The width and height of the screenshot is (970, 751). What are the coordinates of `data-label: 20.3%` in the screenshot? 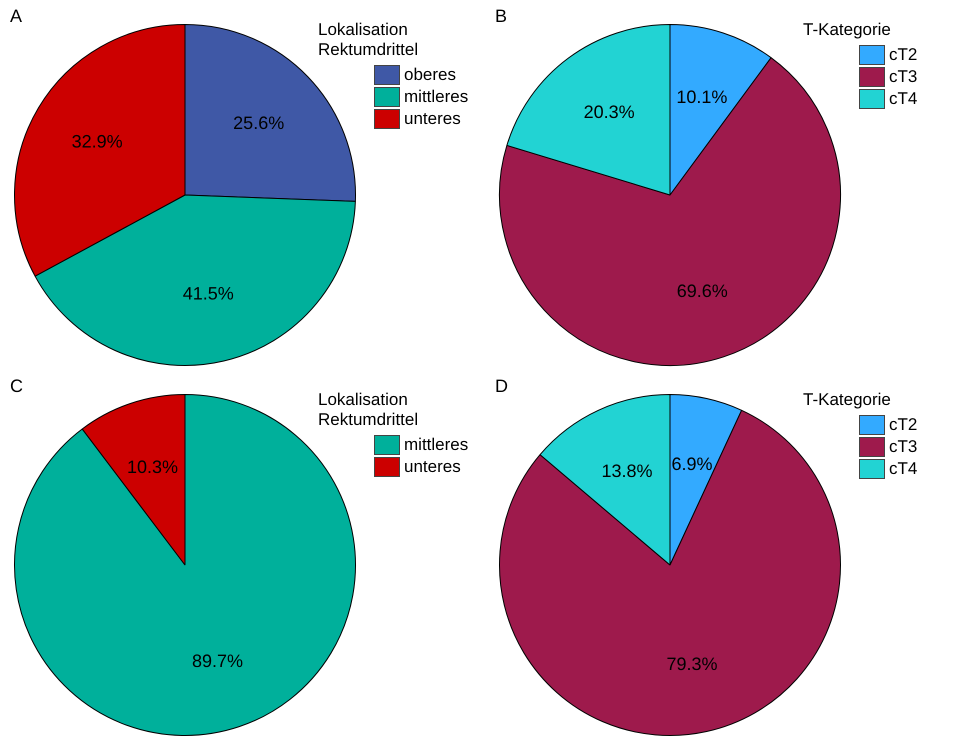 It's located at (609, 112).